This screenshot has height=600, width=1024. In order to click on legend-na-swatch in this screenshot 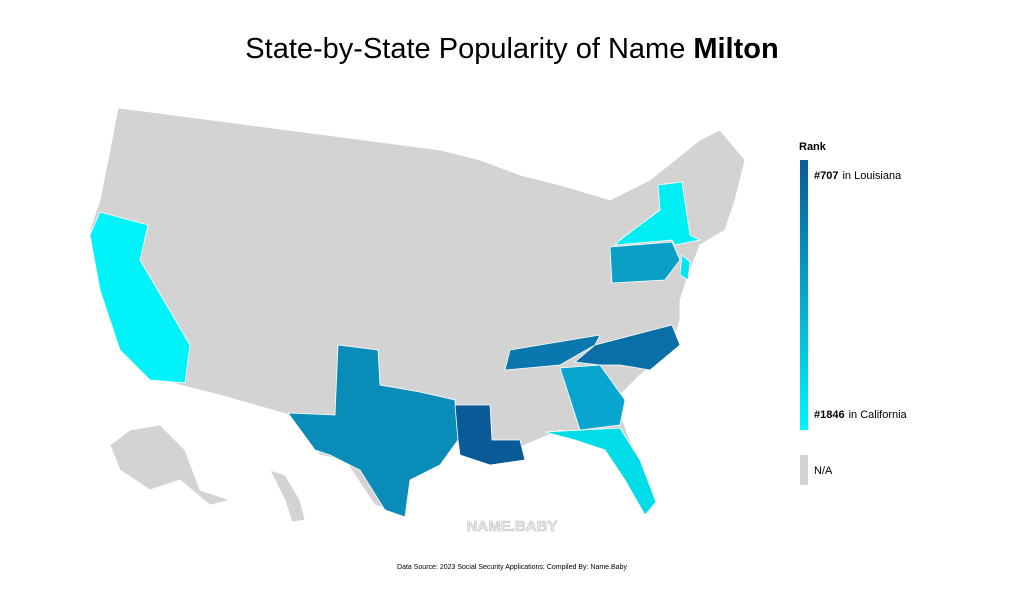, I will do `click(804, 470)`.